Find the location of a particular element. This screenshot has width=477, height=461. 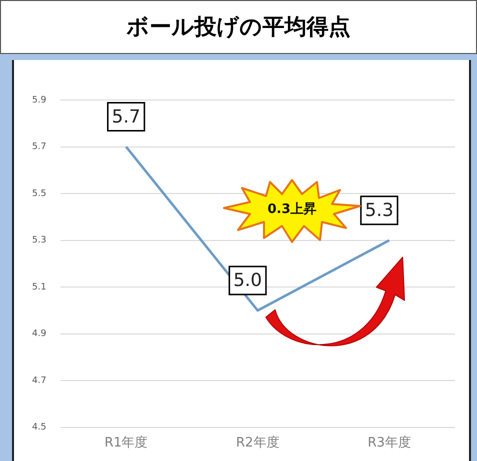

chart-title: ボール投げの平均得点 is located at coordinates (238, 27).